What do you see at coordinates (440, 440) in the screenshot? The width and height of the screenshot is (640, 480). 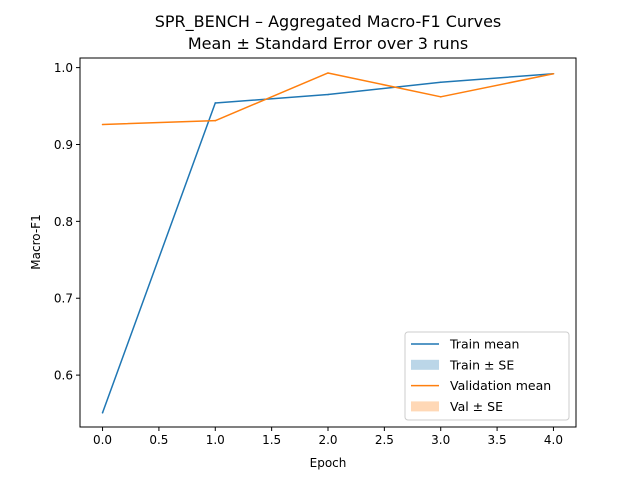 I see `x-tick-label: 3.0` at bounding box center [440, 440].